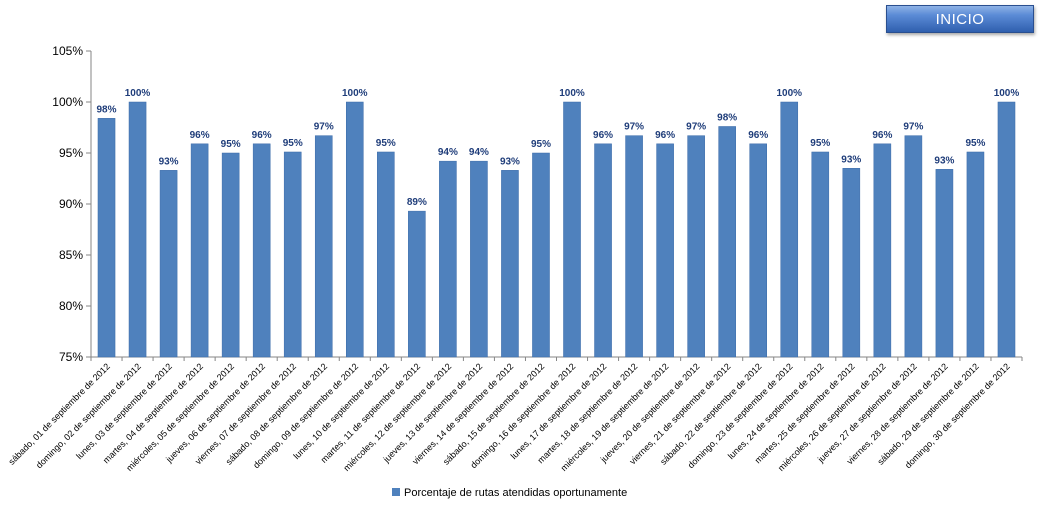  What do you see at coordinates (71, 357) in the screenshot?
I see `y-tick-label: 75%` at bounding box center [71, 357].